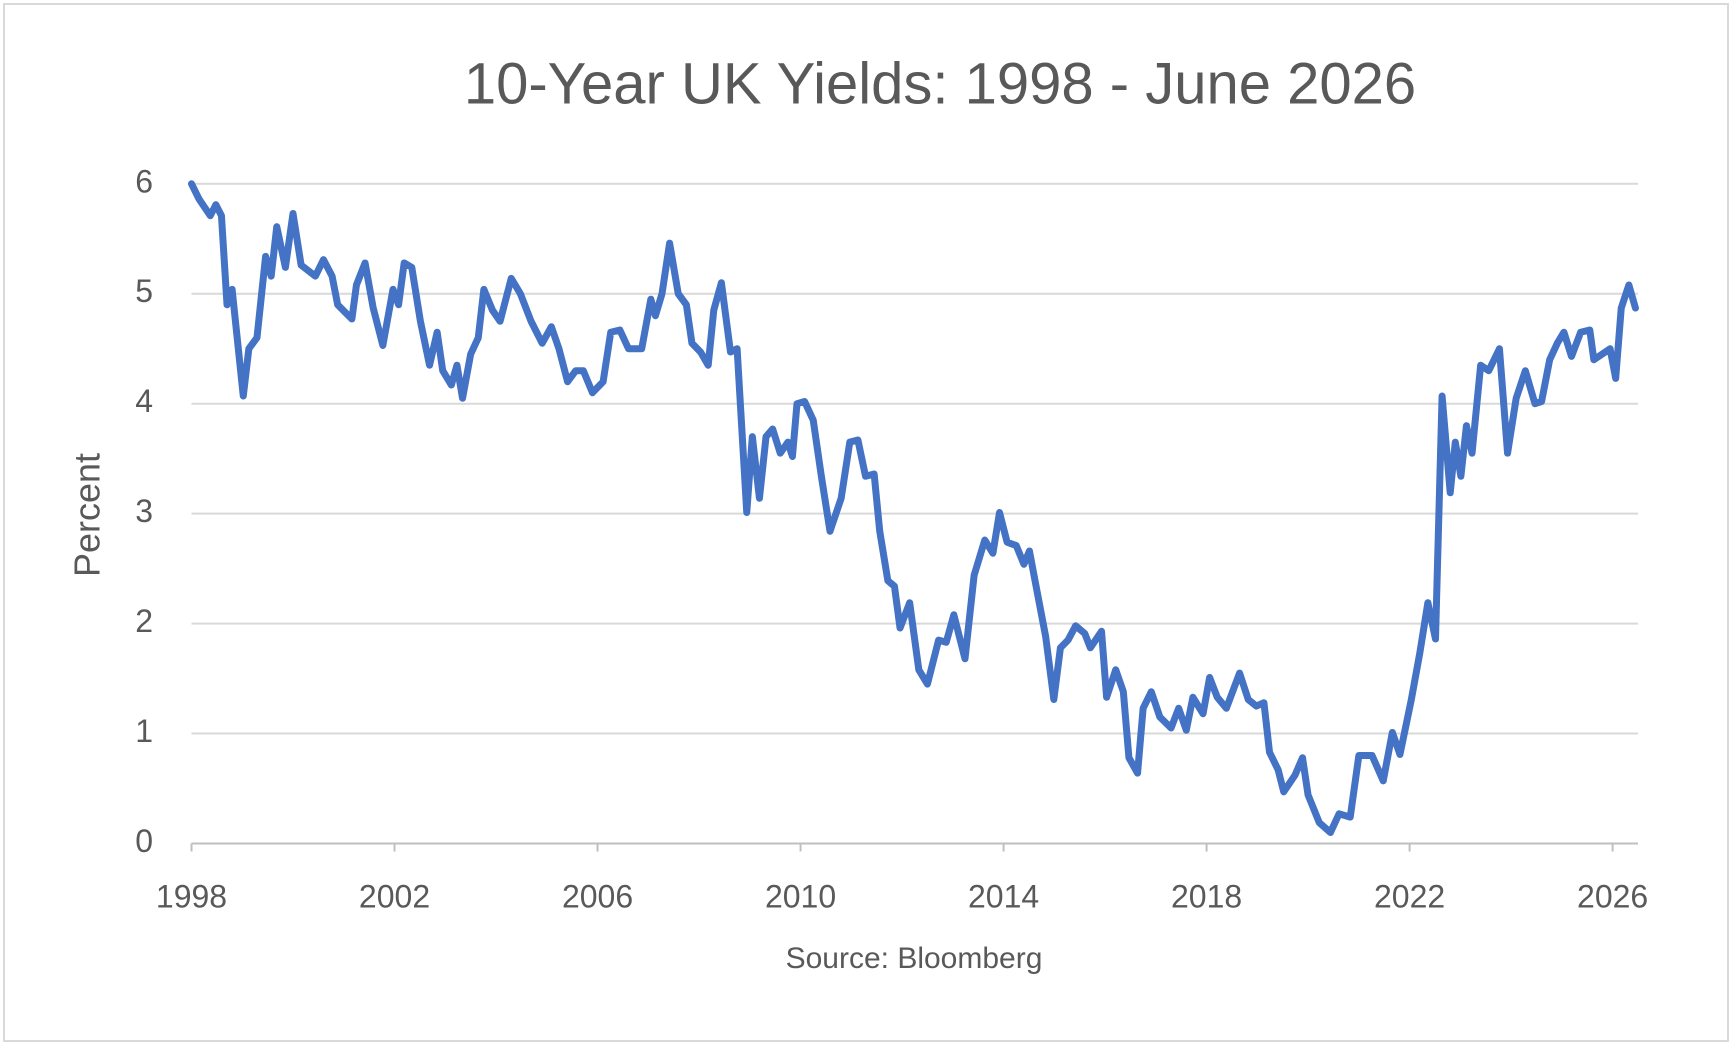  I want to click on x-tick-label: 2010, so click(800, 896).